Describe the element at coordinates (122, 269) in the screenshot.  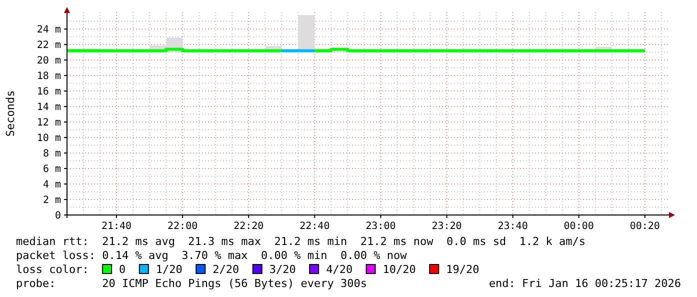
I see `text: 0` at that location.